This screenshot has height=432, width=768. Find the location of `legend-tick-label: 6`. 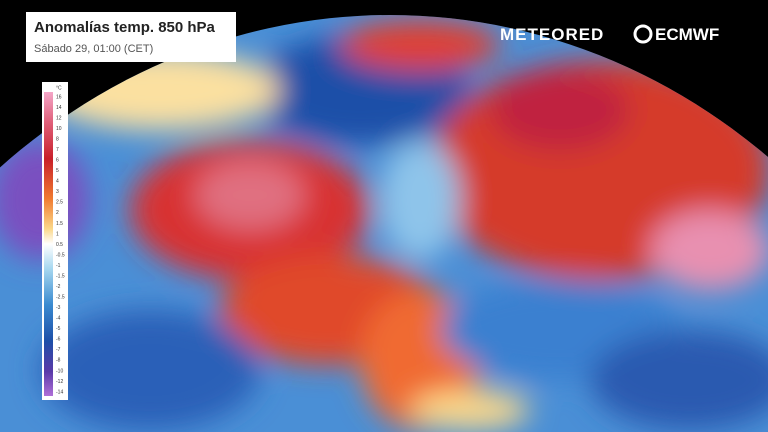

legend-tick-label: 6 is located at coordinates (57, 161).